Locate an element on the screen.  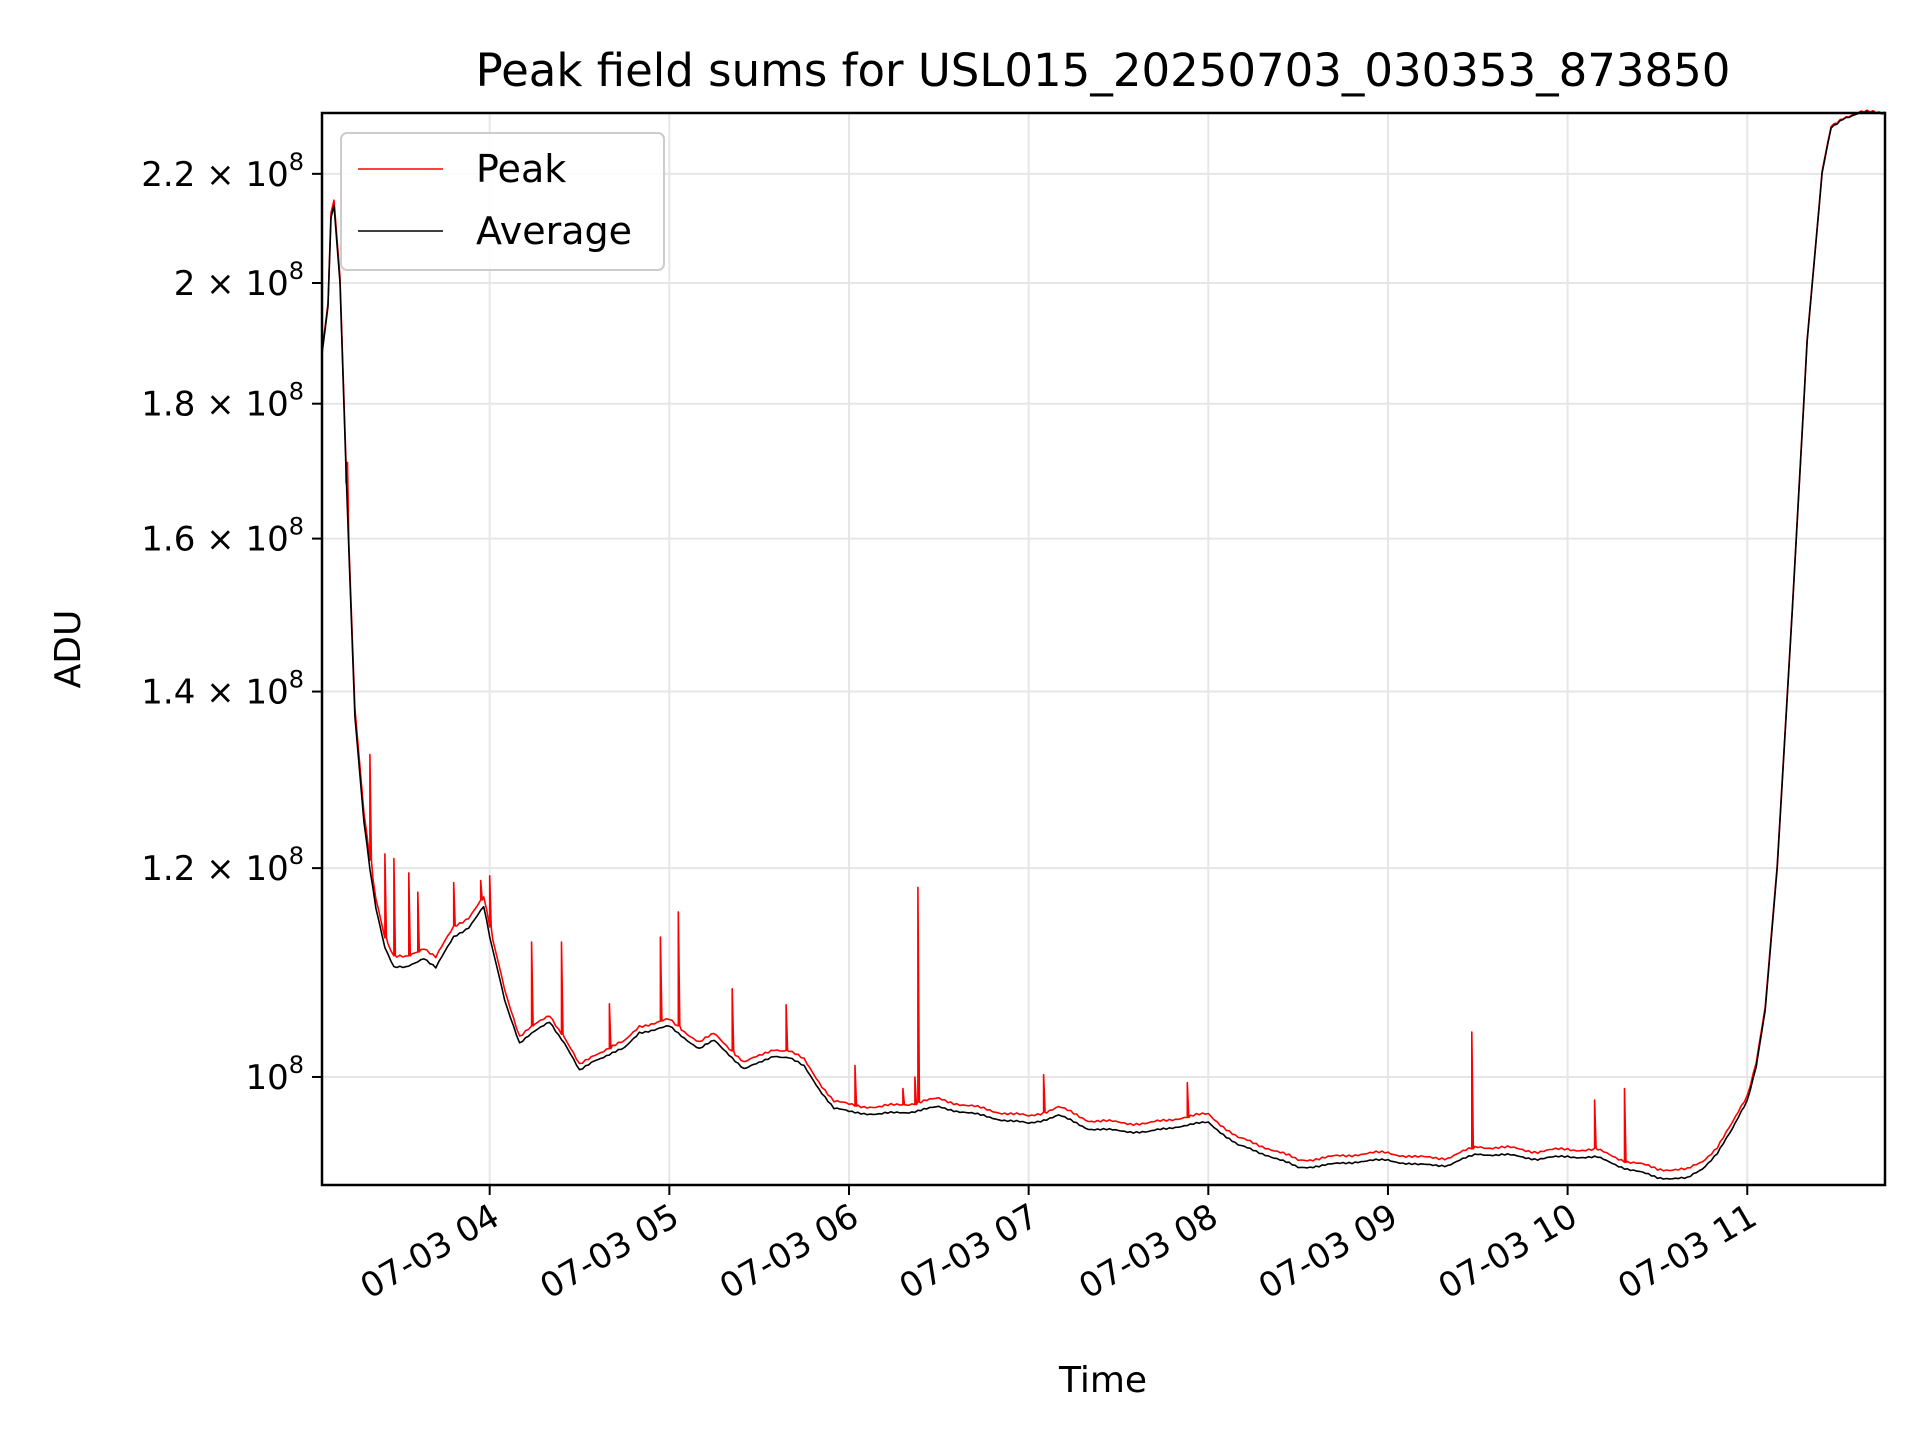
y-tick-mantissa: 1.4 × 10 is located at coordinates (214, 693).